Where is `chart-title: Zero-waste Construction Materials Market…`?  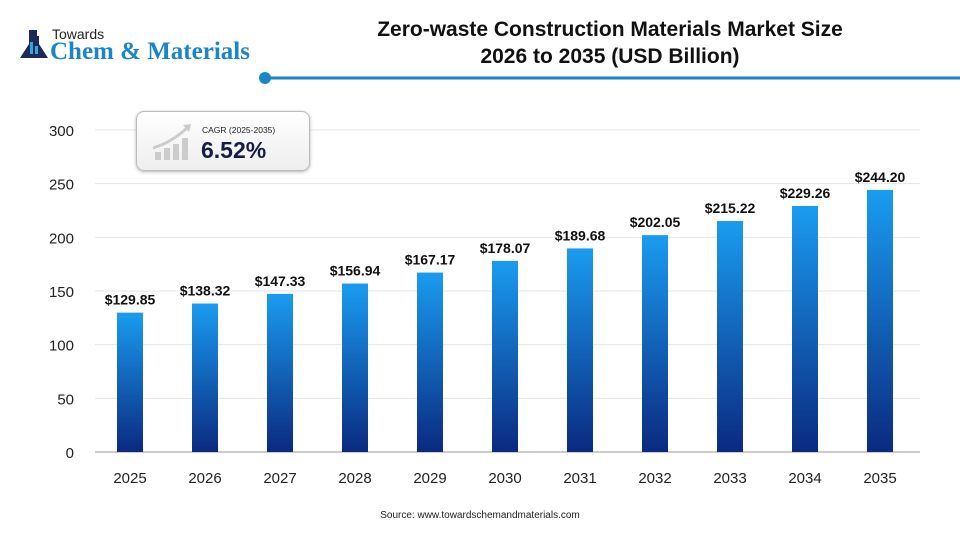
chart-title: Zero-waste Construction Materials Market… is located at coordinates (610, 43).